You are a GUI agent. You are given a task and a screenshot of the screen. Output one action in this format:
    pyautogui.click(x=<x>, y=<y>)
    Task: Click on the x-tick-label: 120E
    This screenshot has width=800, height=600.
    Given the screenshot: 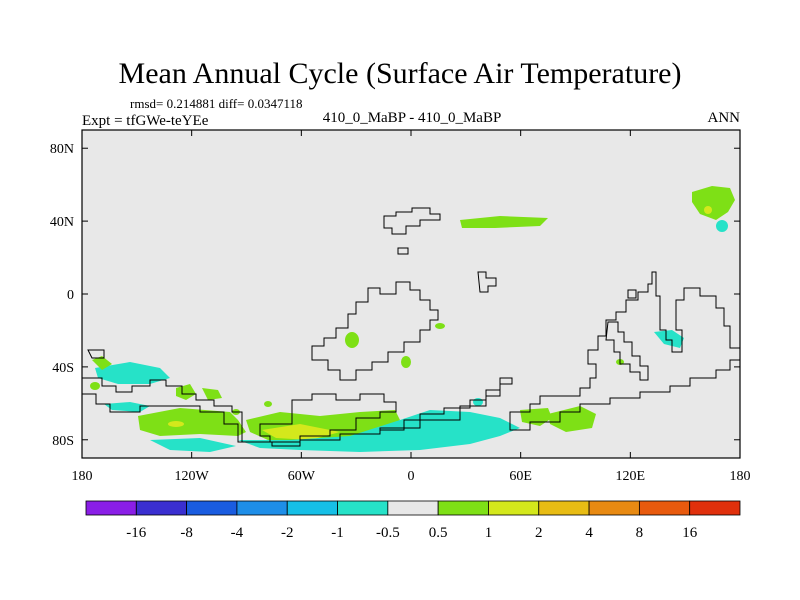 What is the action you would take?
    pyautogui.click(x=631, y=476)
    